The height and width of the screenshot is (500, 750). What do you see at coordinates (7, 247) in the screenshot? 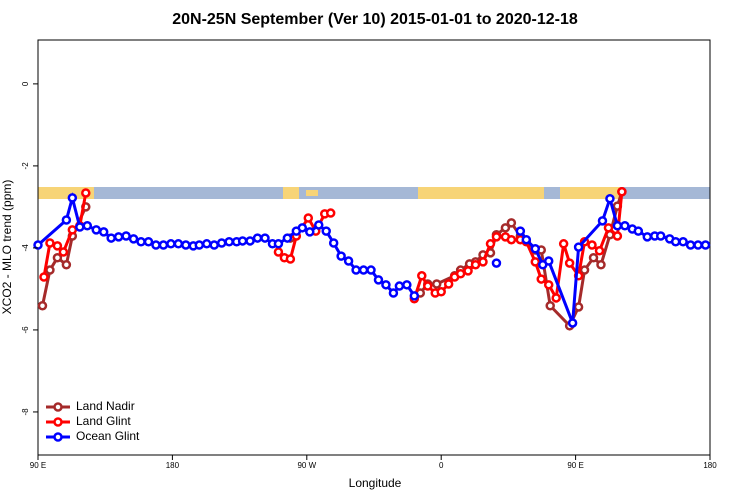
I see `y-axis-label: XCO2 - MLO trend (ppm)` at bounding box center [7, 247].